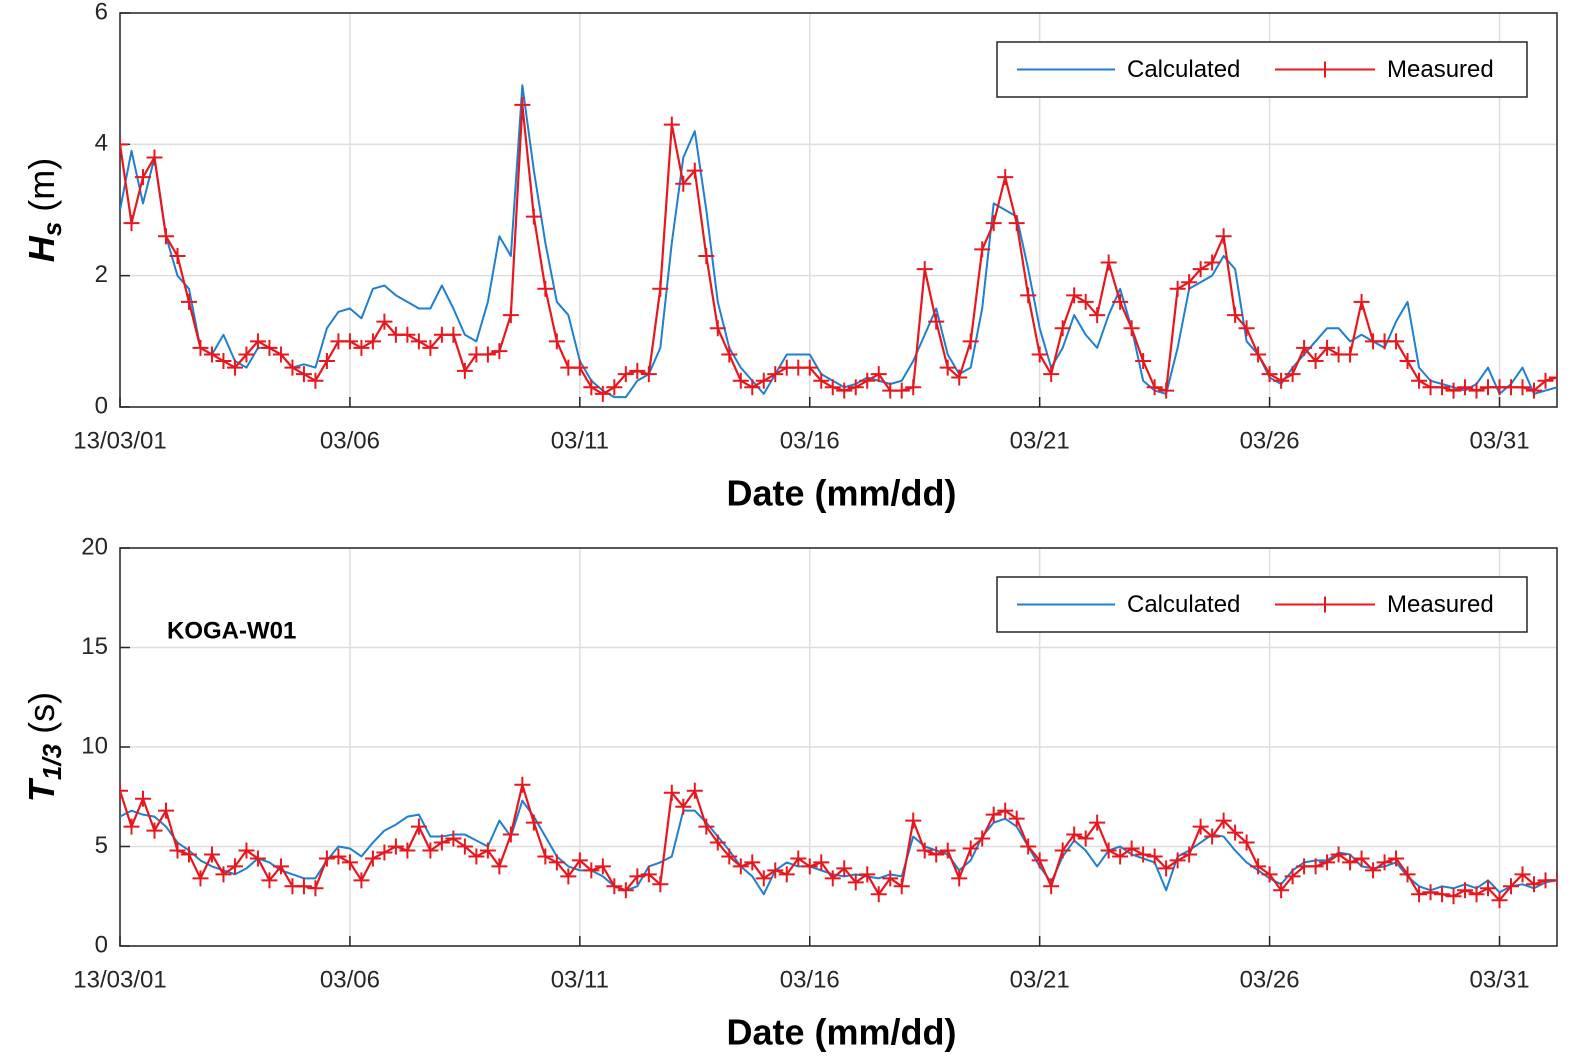  Describe the element at coordinates (52, 229) in the screenshot. I see `y-axis-subscript: s` at that location.